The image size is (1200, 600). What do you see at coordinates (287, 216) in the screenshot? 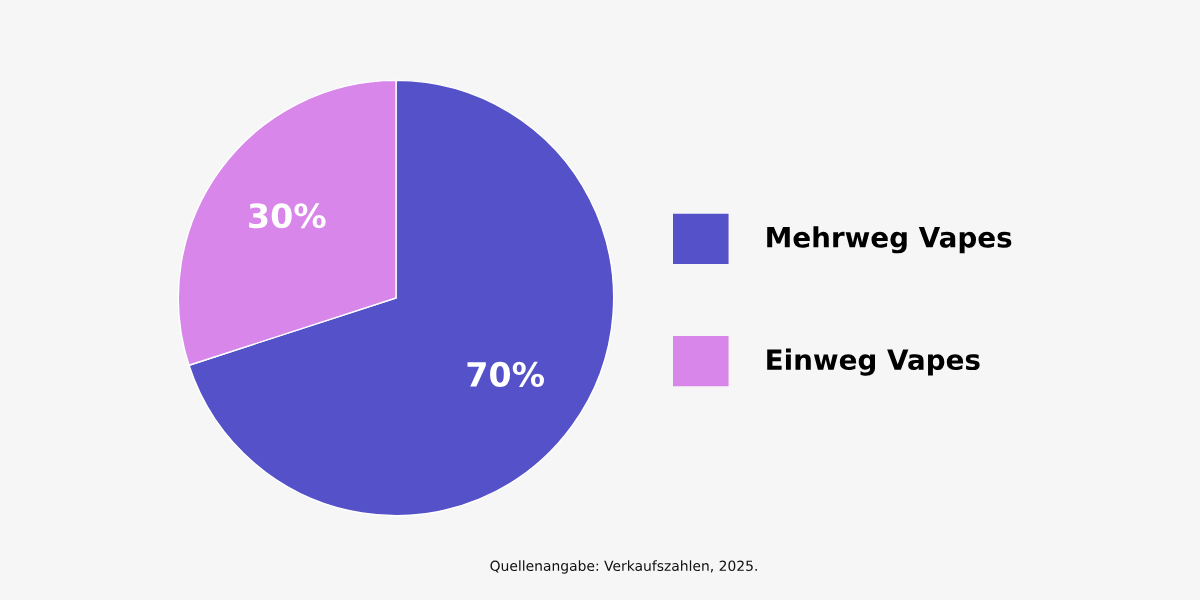
I see `data-label: 30%` at bounding box center [287, 216].